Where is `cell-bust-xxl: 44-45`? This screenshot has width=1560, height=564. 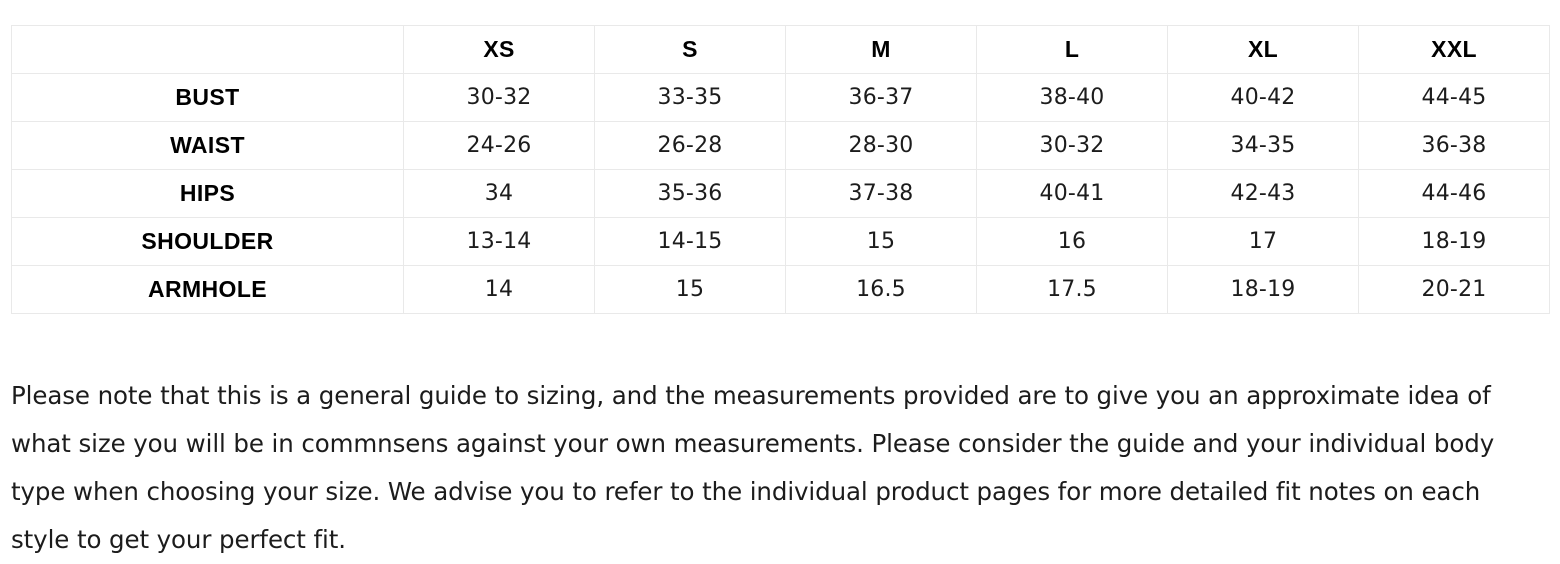
cell-bust-xxl: 44-45 is located at coordinates (1454, 97).